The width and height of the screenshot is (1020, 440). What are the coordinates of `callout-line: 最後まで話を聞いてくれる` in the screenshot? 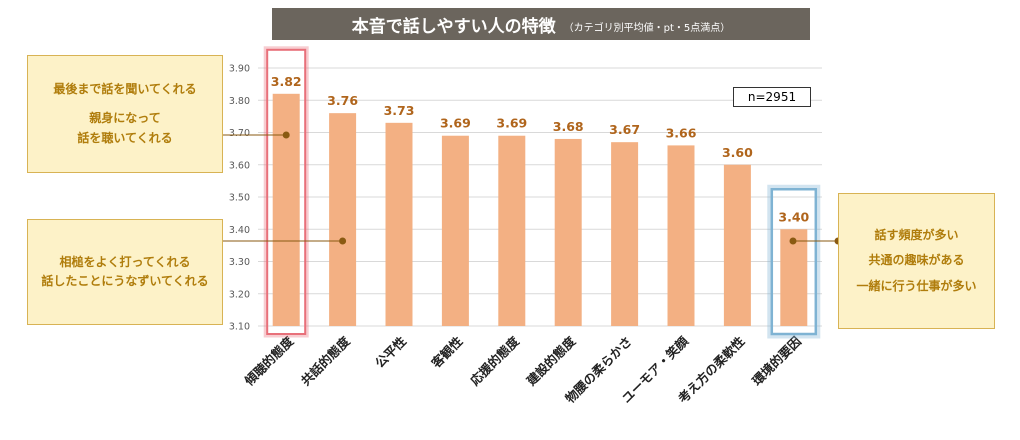 It's located at (125, 89).